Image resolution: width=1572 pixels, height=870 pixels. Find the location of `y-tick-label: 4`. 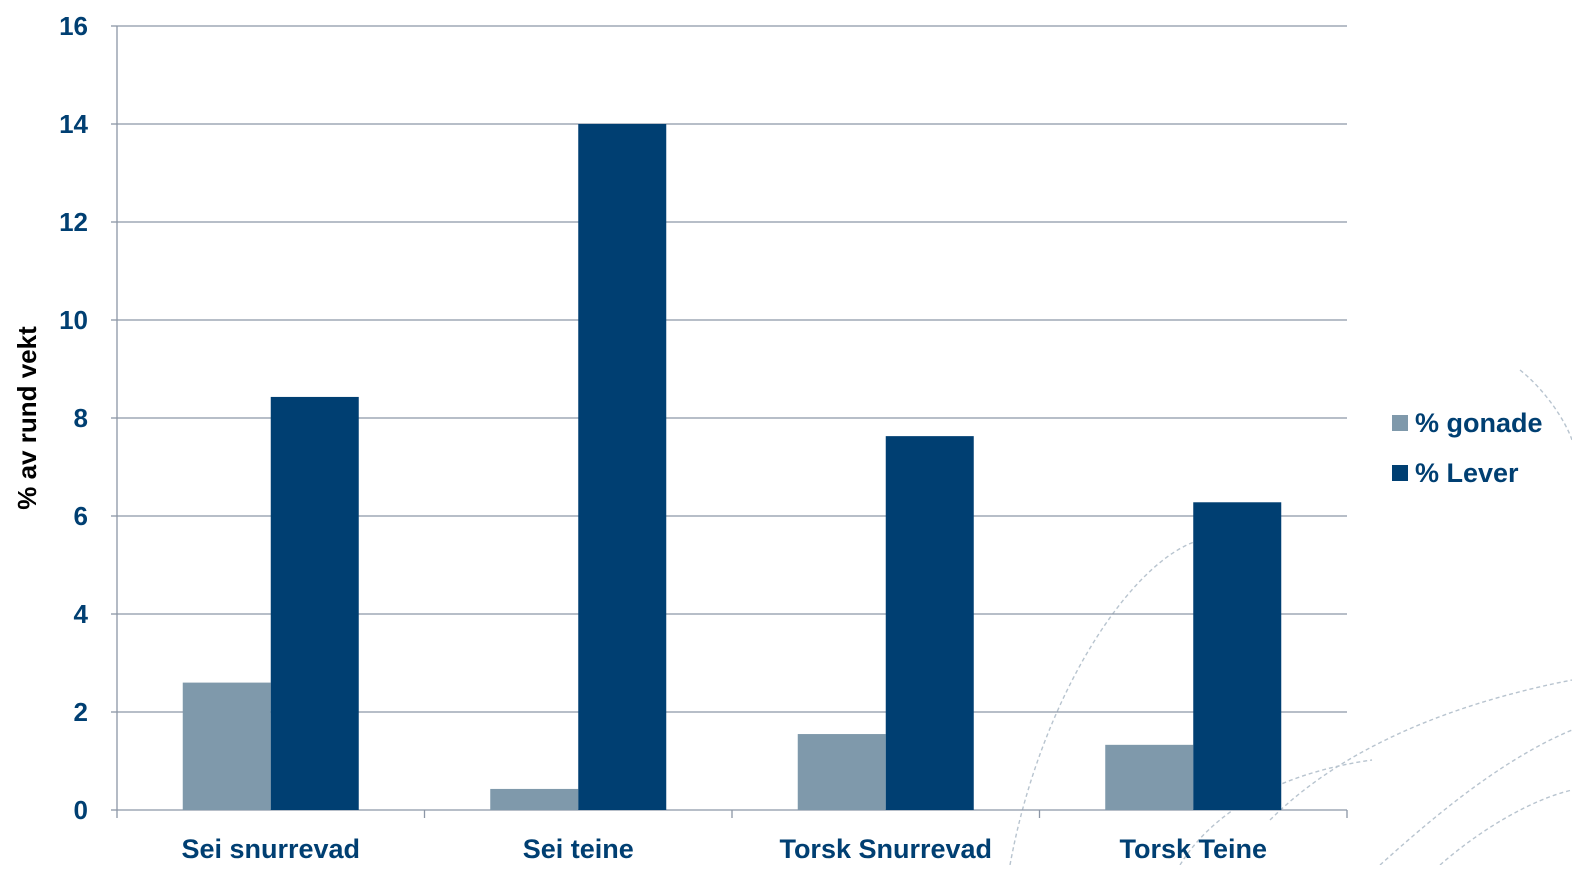

y-tick-label: 4 is located at coordinates (81, 614).